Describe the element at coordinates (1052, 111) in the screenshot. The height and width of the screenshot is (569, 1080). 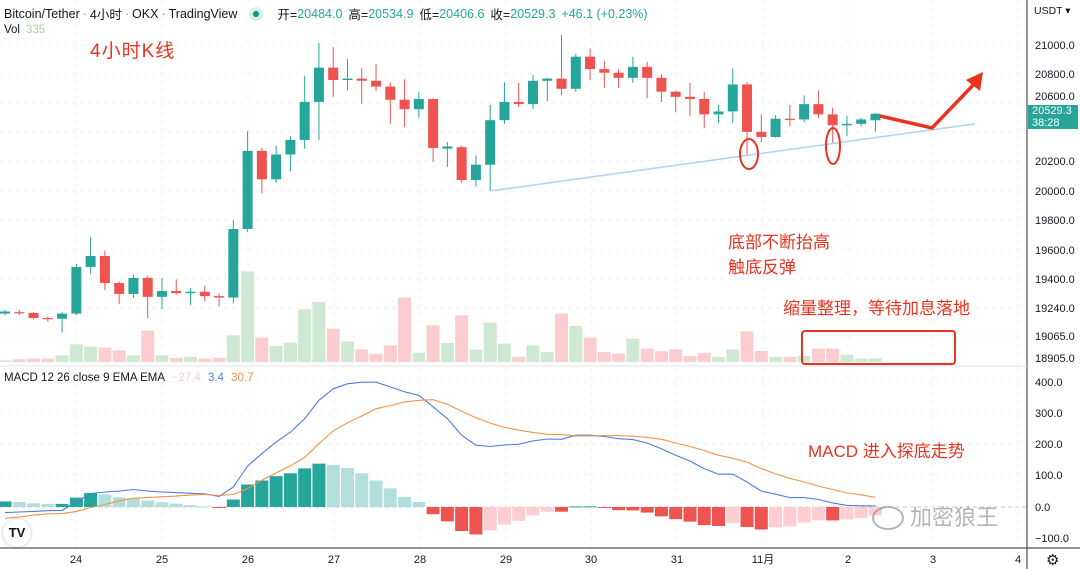
I see `last-price: 20529.3` at that location.